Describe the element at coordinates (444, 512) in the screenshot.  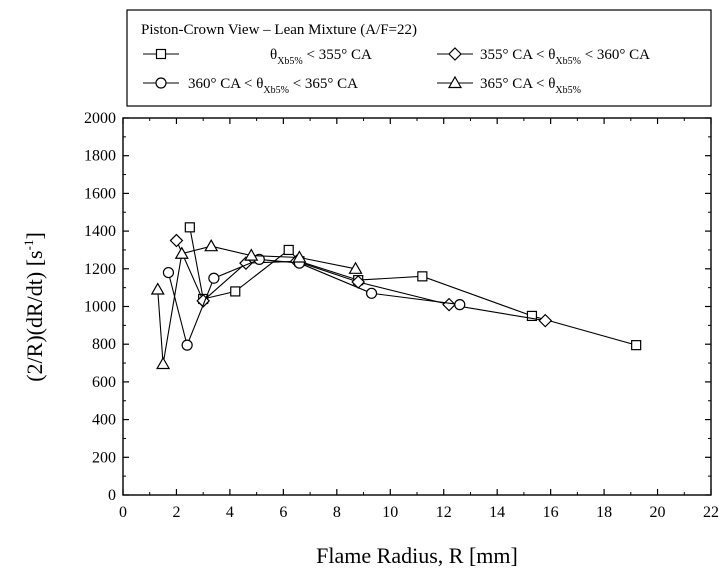
I see `x-tick-label: 12` at that location.